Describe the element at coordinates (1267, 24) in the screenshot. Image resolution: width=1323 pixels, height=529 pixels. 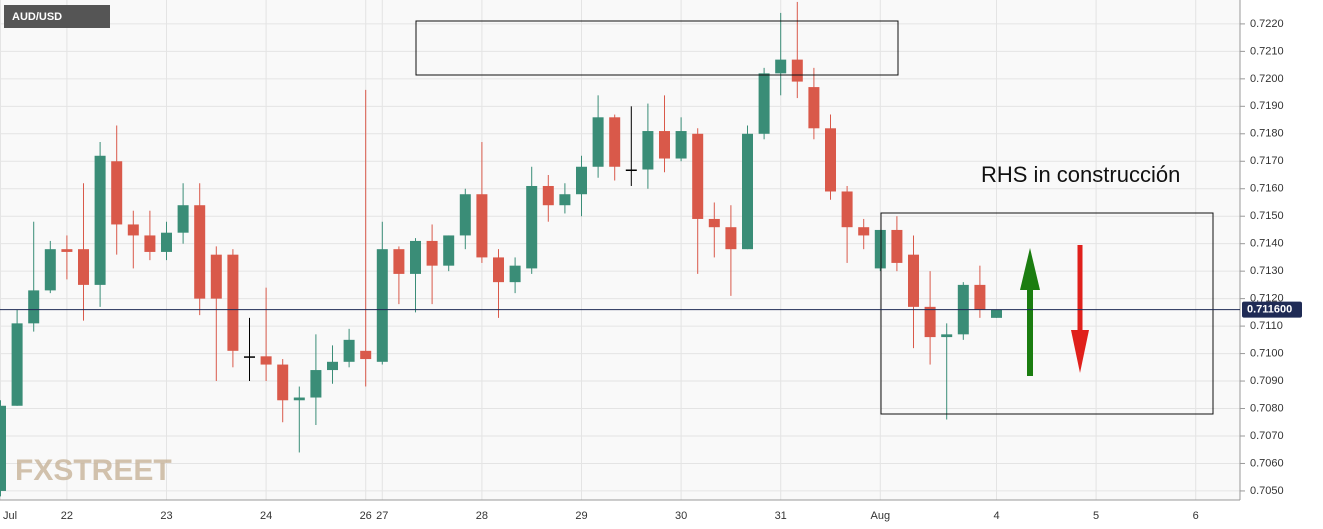
I see `y-tick-label: 0.7220` at that location.